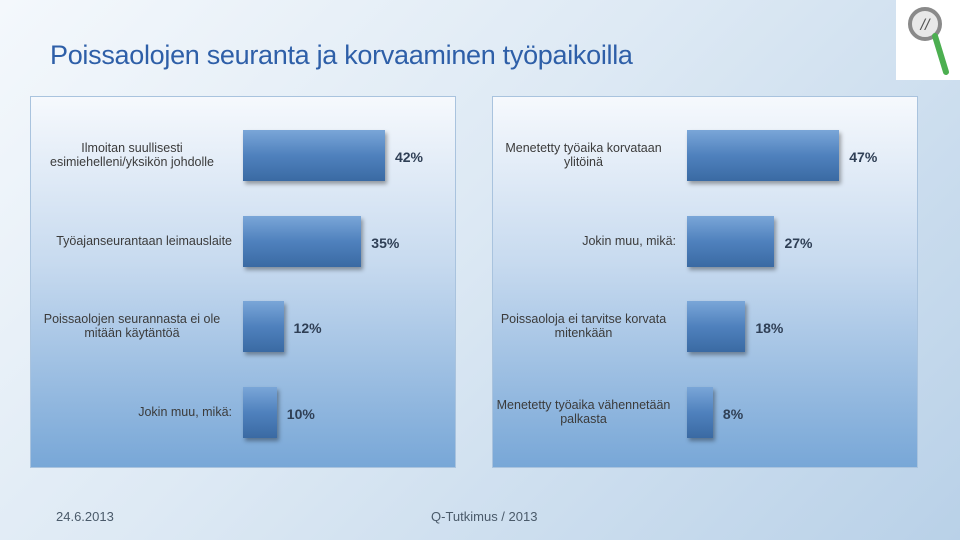  I want to click on category-text: Menetetty työaika korvataan ylitöinä, so click(583, 155).